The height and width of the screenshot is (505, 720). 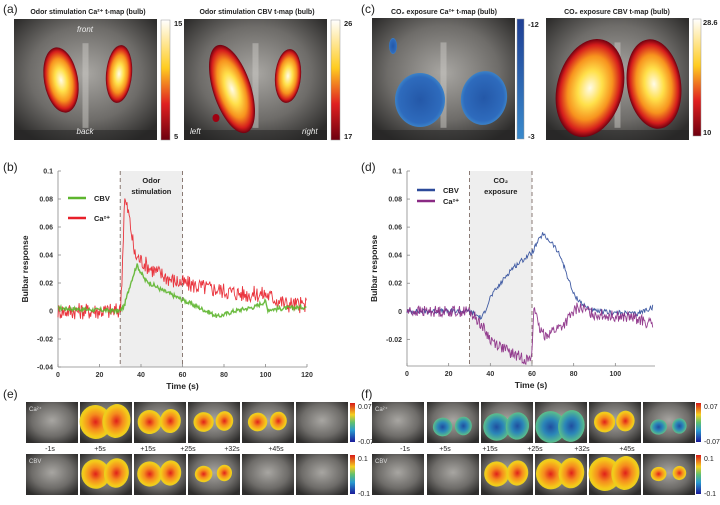 I want to click on panel-label-e: (e), so click(x=10, y=394).